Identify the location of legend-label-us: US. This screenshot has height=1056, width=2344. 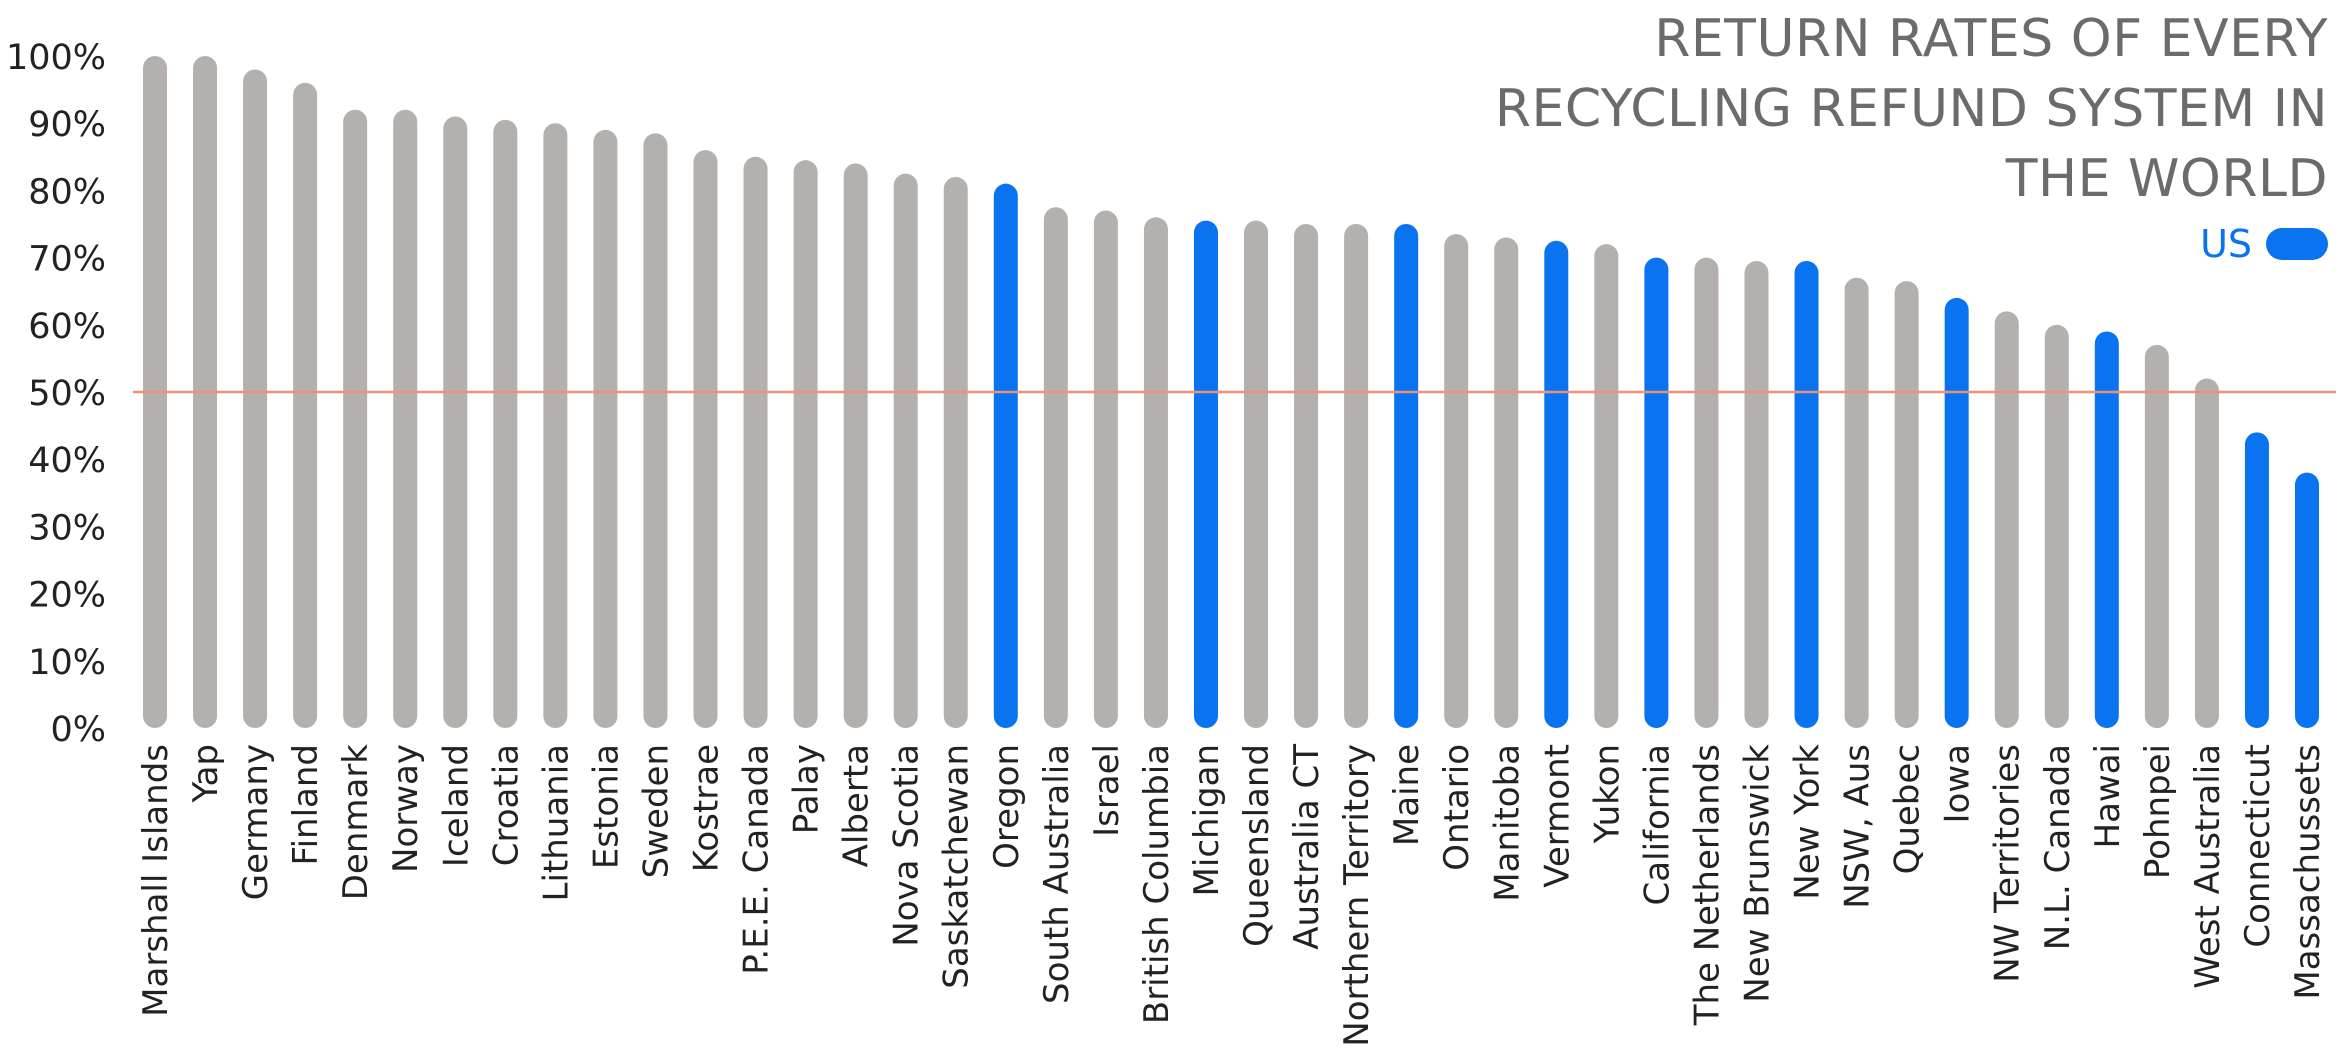
(2226, 244).